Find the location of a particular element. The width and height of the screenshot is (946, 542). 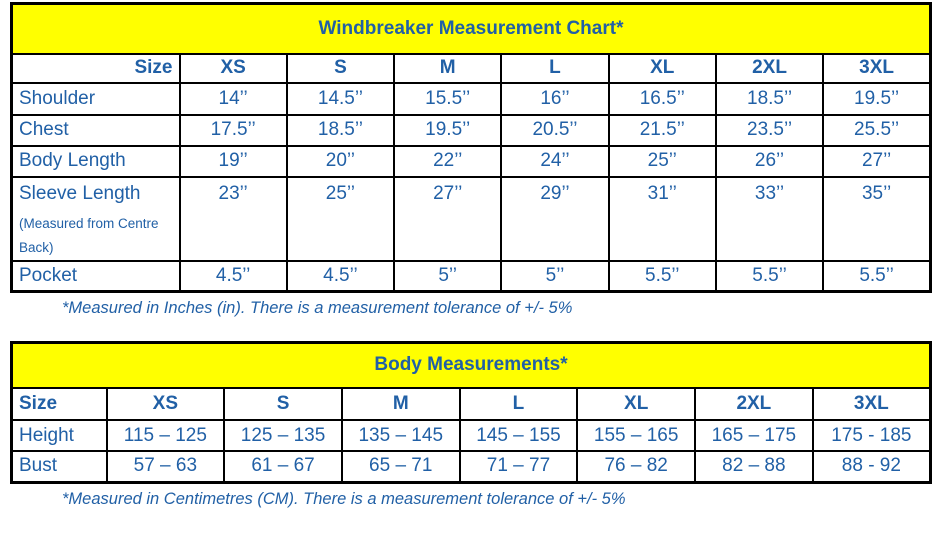

sleeve-length-sublabel: (Measured from Centre Back) is located at coordinates (89, 235).